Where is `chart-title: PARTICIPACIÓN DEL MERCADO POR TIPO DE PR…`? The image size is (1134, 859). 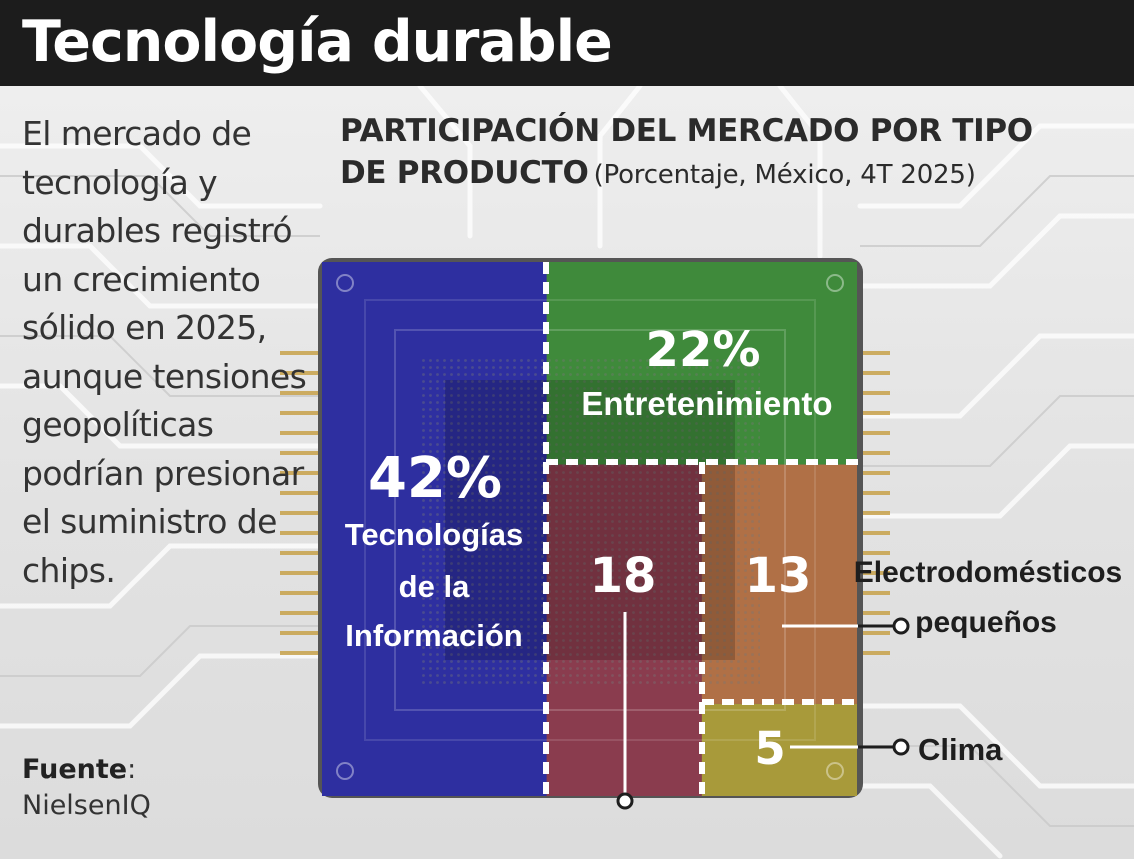
chart-title: PARTICIPACIÓN DEL MERCADO POR TIPO DE PR… is located at coordinates (700, 152).